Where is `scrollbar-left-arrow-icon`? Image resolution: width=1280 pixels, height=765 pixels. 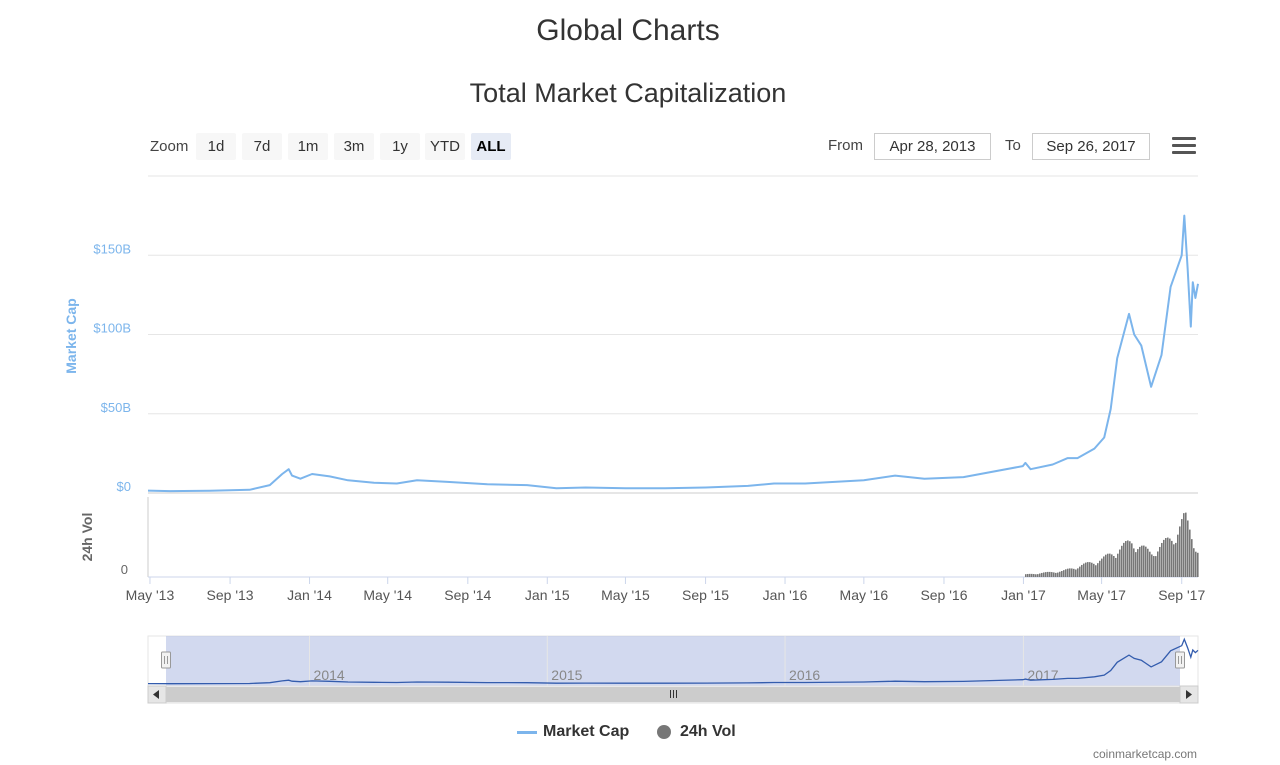 scrollbar-left-arrow-icon is located at coordinates (157, 694).